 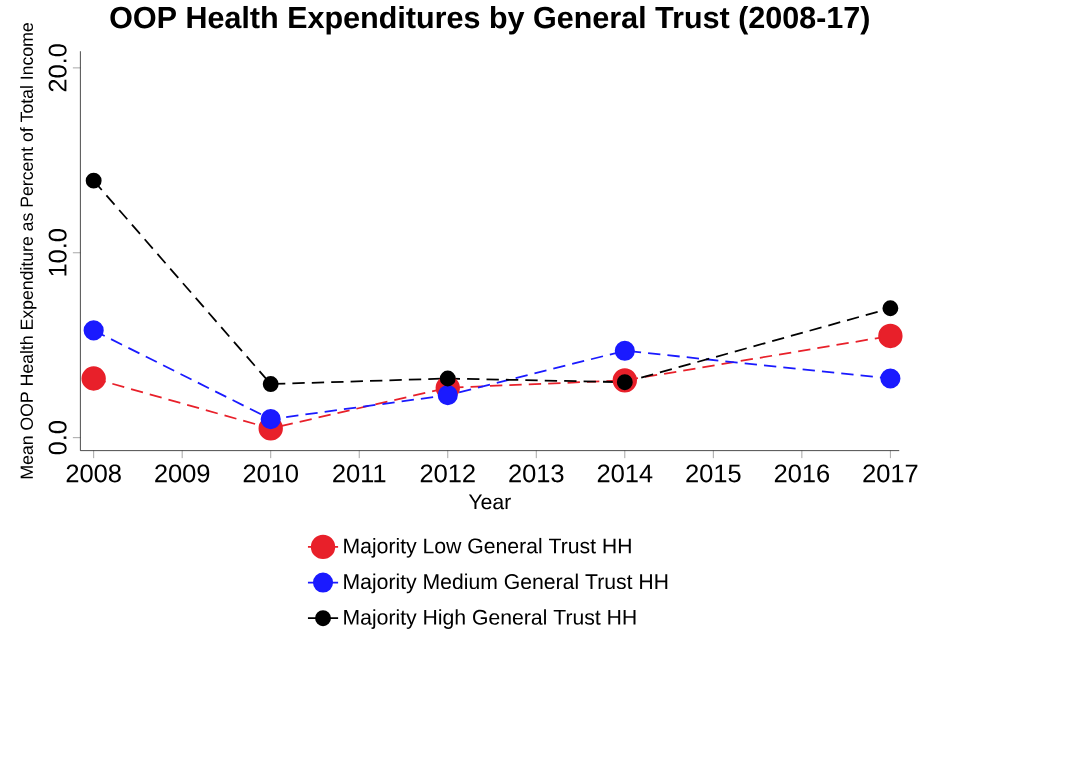 What do you see at coordinates (447, 473) in the screenshot?
I see `x-tick-label: 2012` at bounding box center [447, 473].